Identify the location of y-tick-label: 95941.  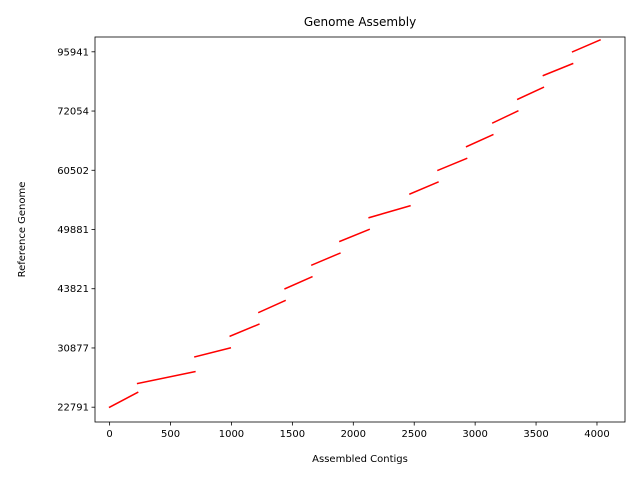
(73, 52).